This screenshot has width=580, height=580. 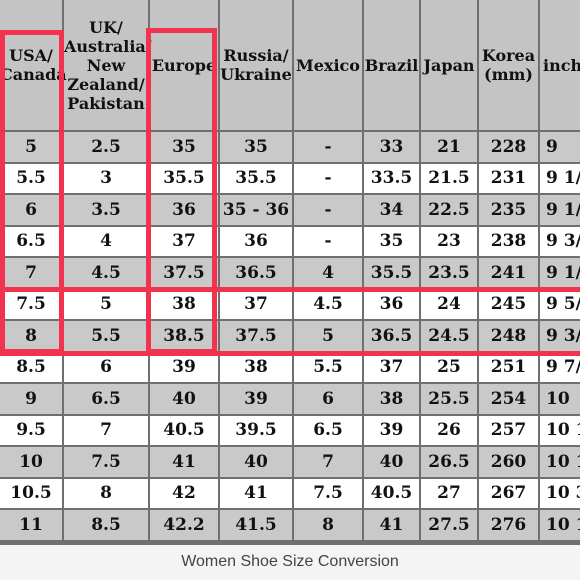 What do you see at coordinates (31, 336) in the screenshot?
I see `cell-usa-canada: 8` at bounding box center [31, 336].